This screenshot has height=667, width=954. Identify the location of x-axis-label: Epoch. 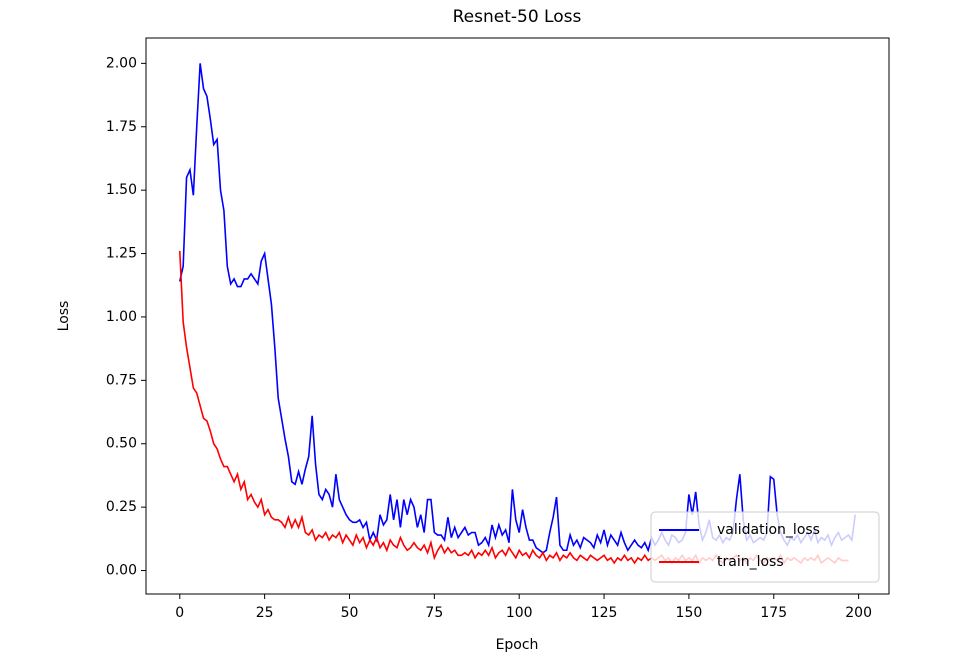
(517, 645).